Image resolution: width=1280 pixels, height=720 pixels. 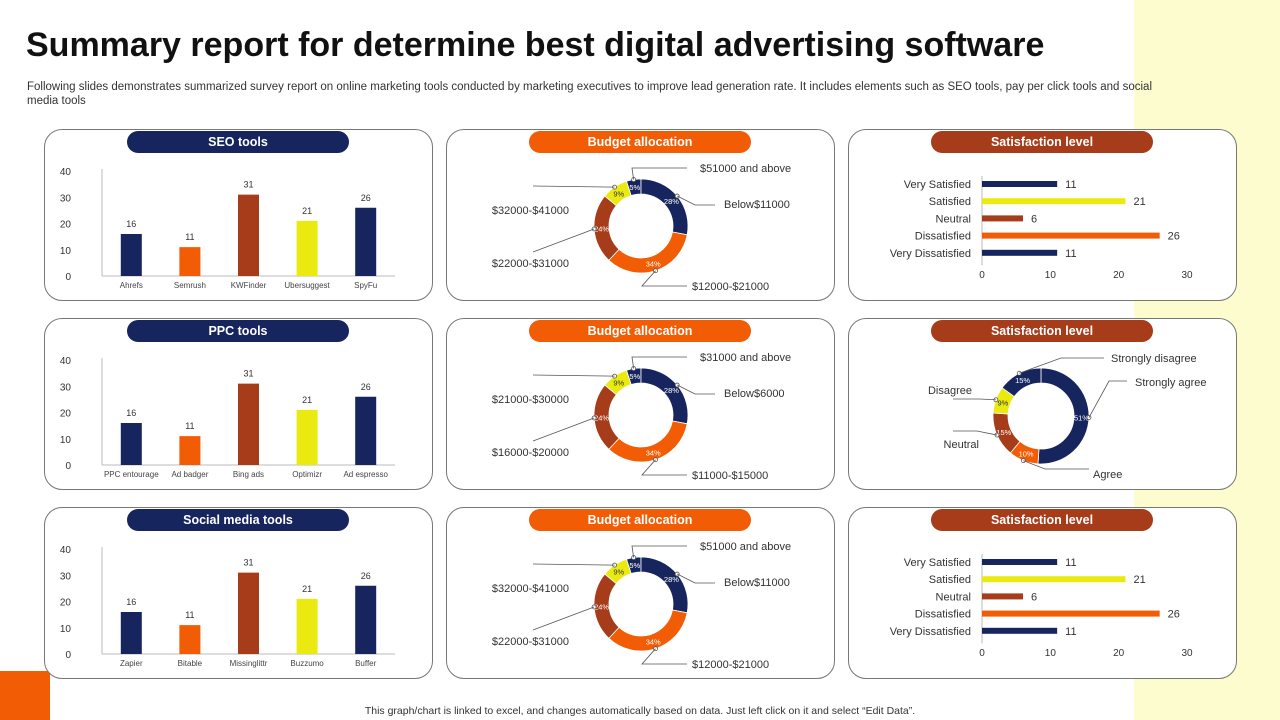 I want to click on y-tick-label: 10, so click(x=66, y=251).